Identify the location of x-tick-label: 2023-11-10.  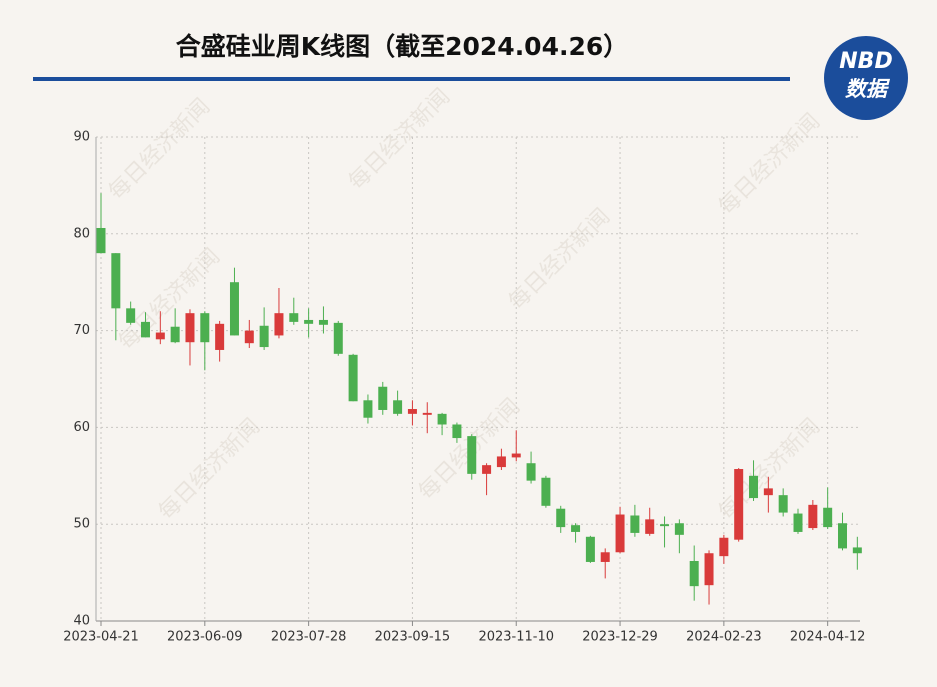
(516, 637).